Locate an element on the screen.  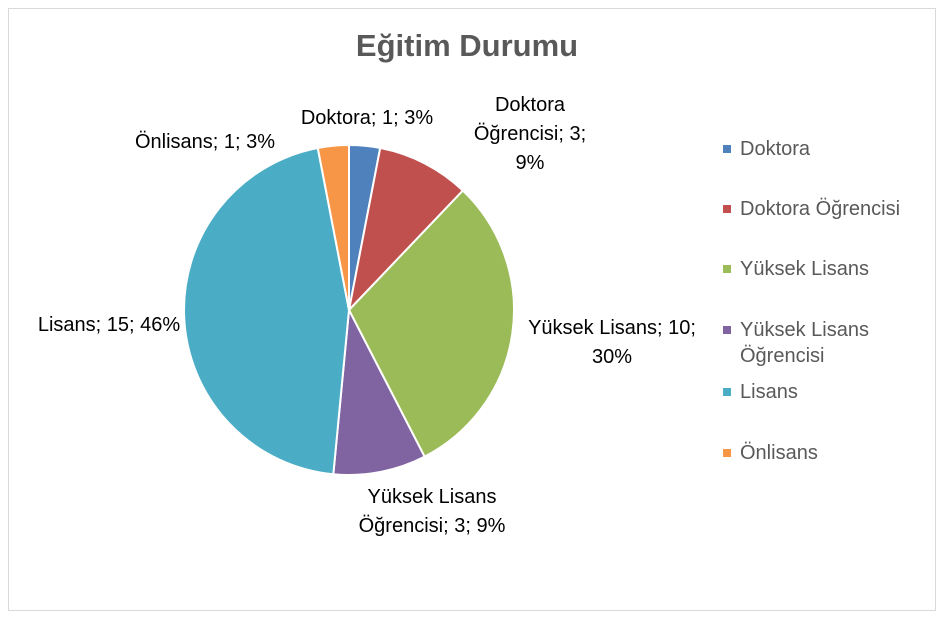
data-label: Yüksek Lisans; 10; 30% is located at coordinates (612, 342).